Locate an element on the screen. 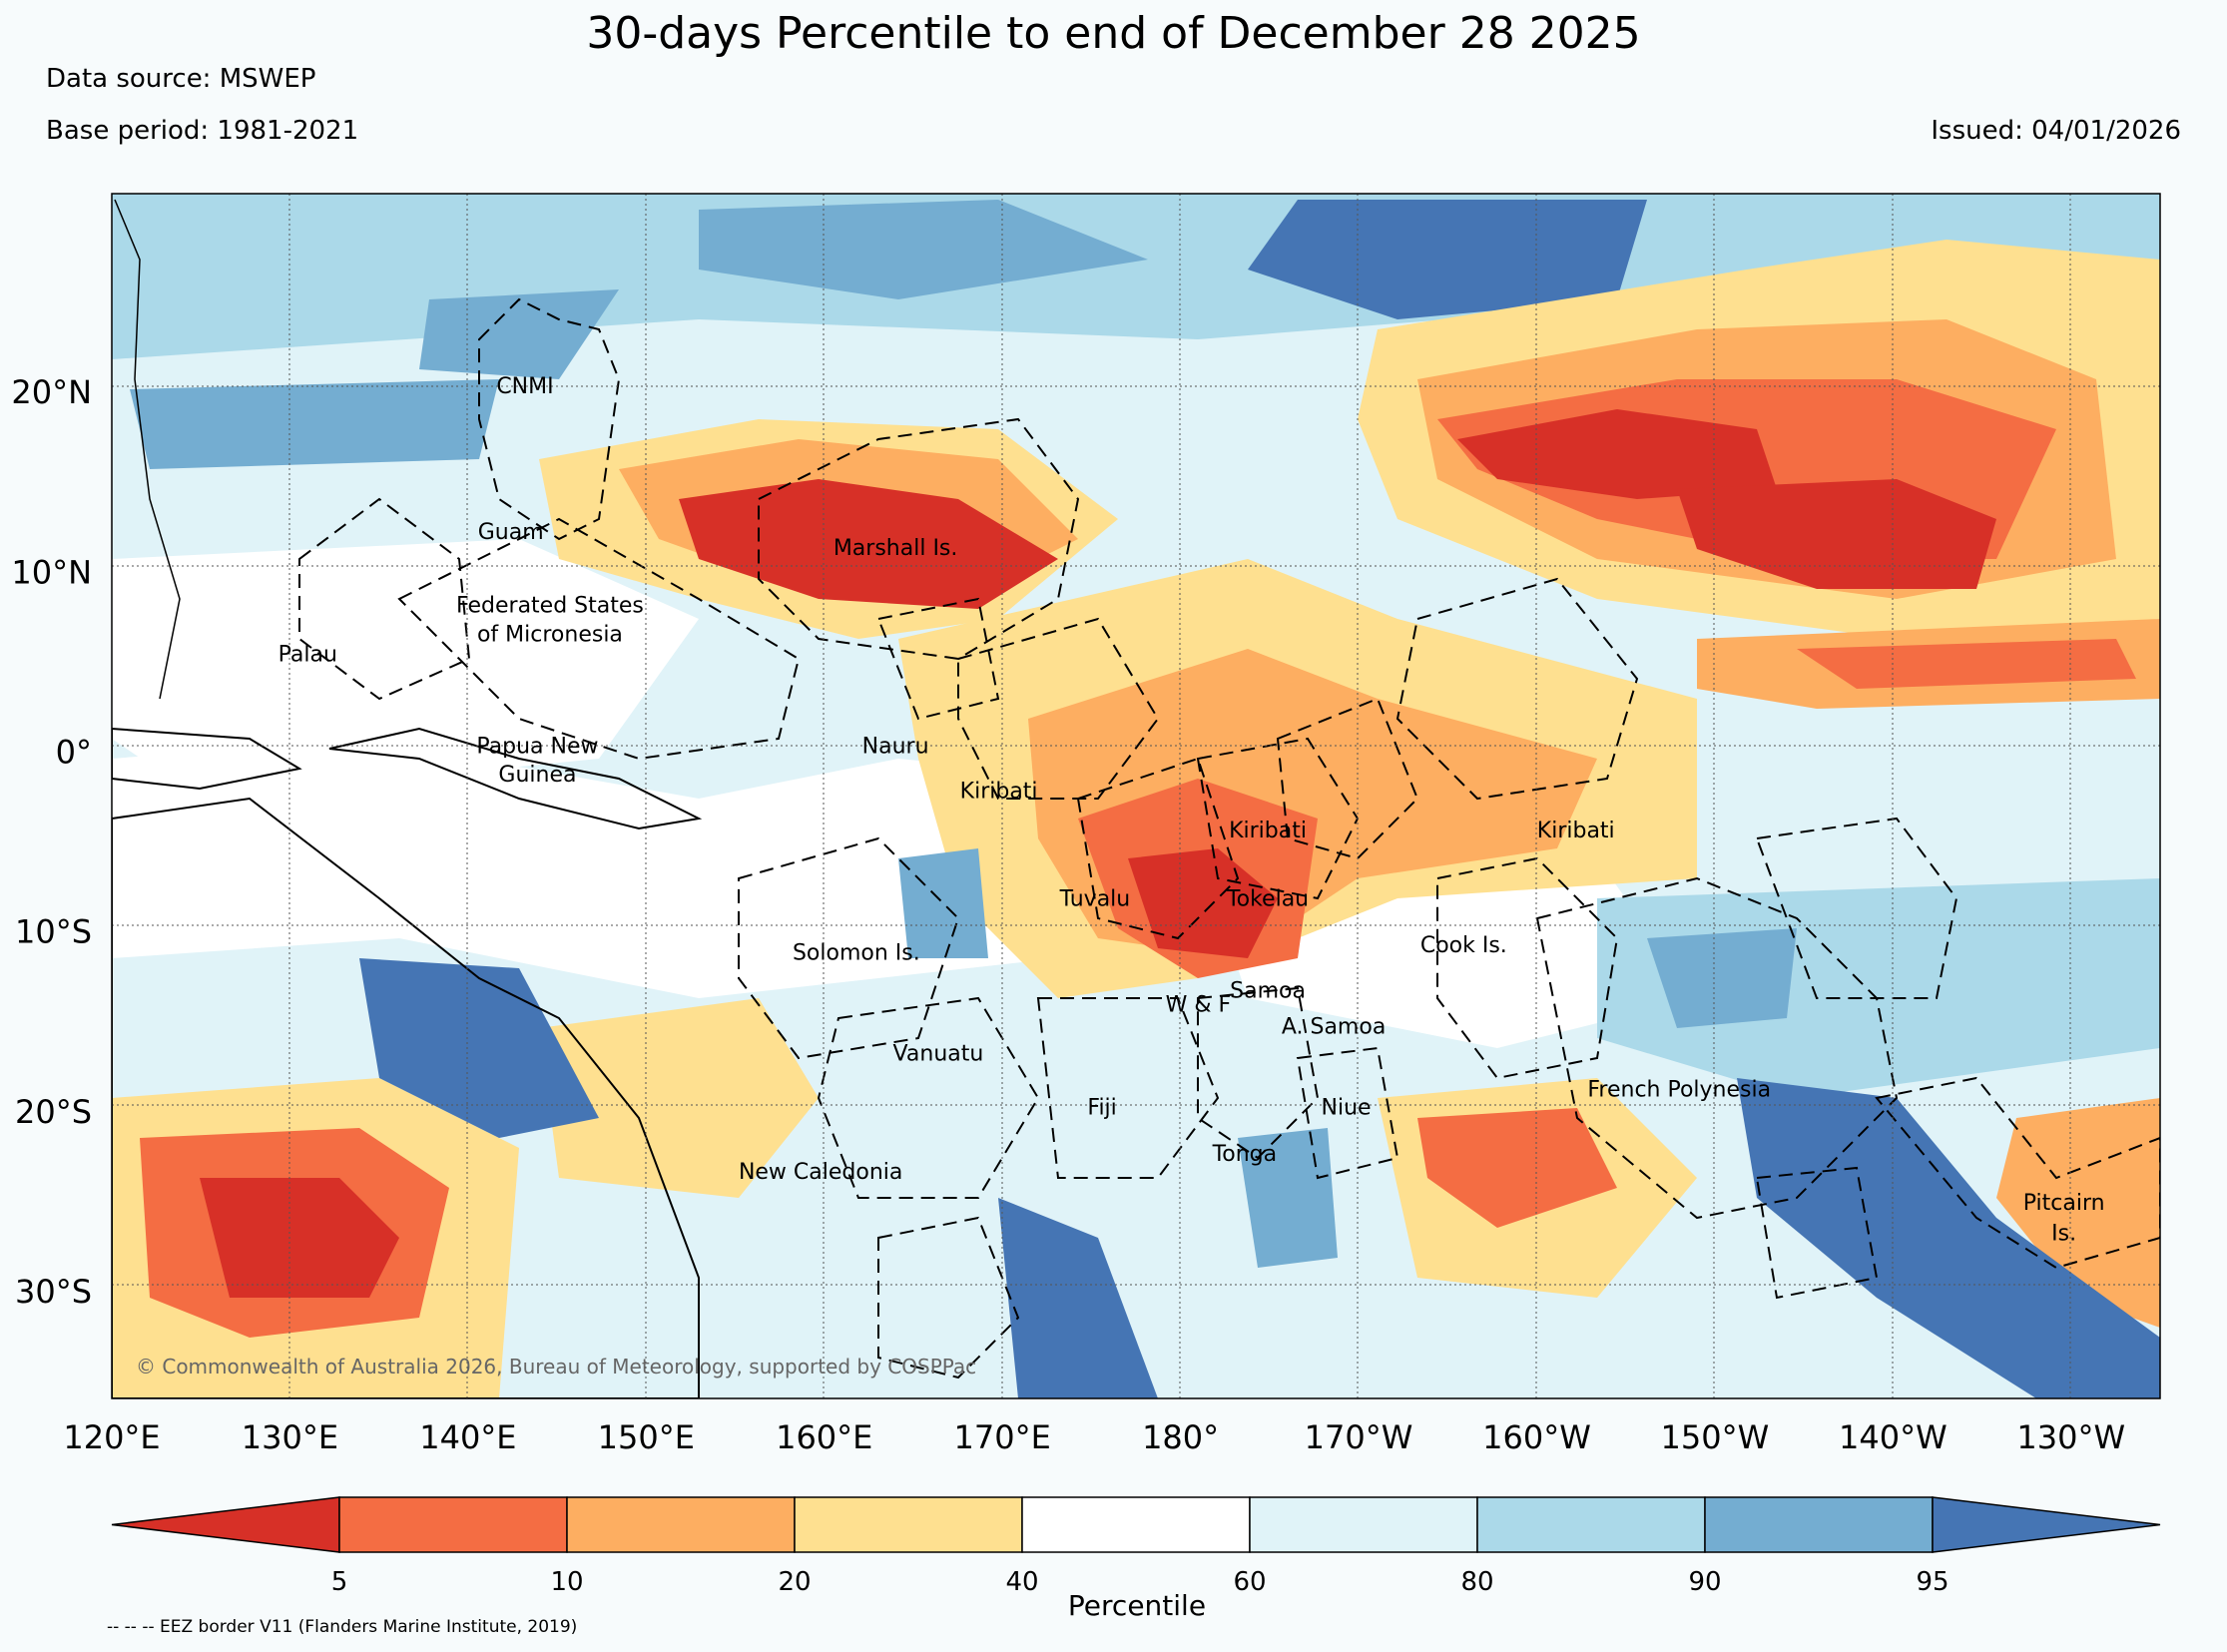  place-label: Cook Is. is located at coordinates (1463, 945).